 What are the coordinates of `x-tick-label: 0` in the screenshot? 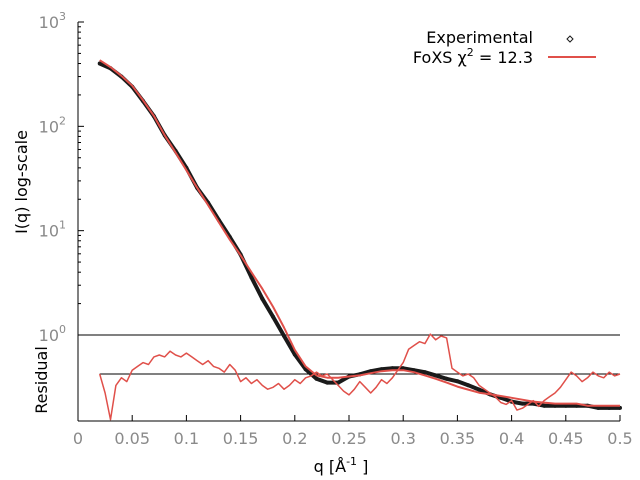 It's located at (78, 438).